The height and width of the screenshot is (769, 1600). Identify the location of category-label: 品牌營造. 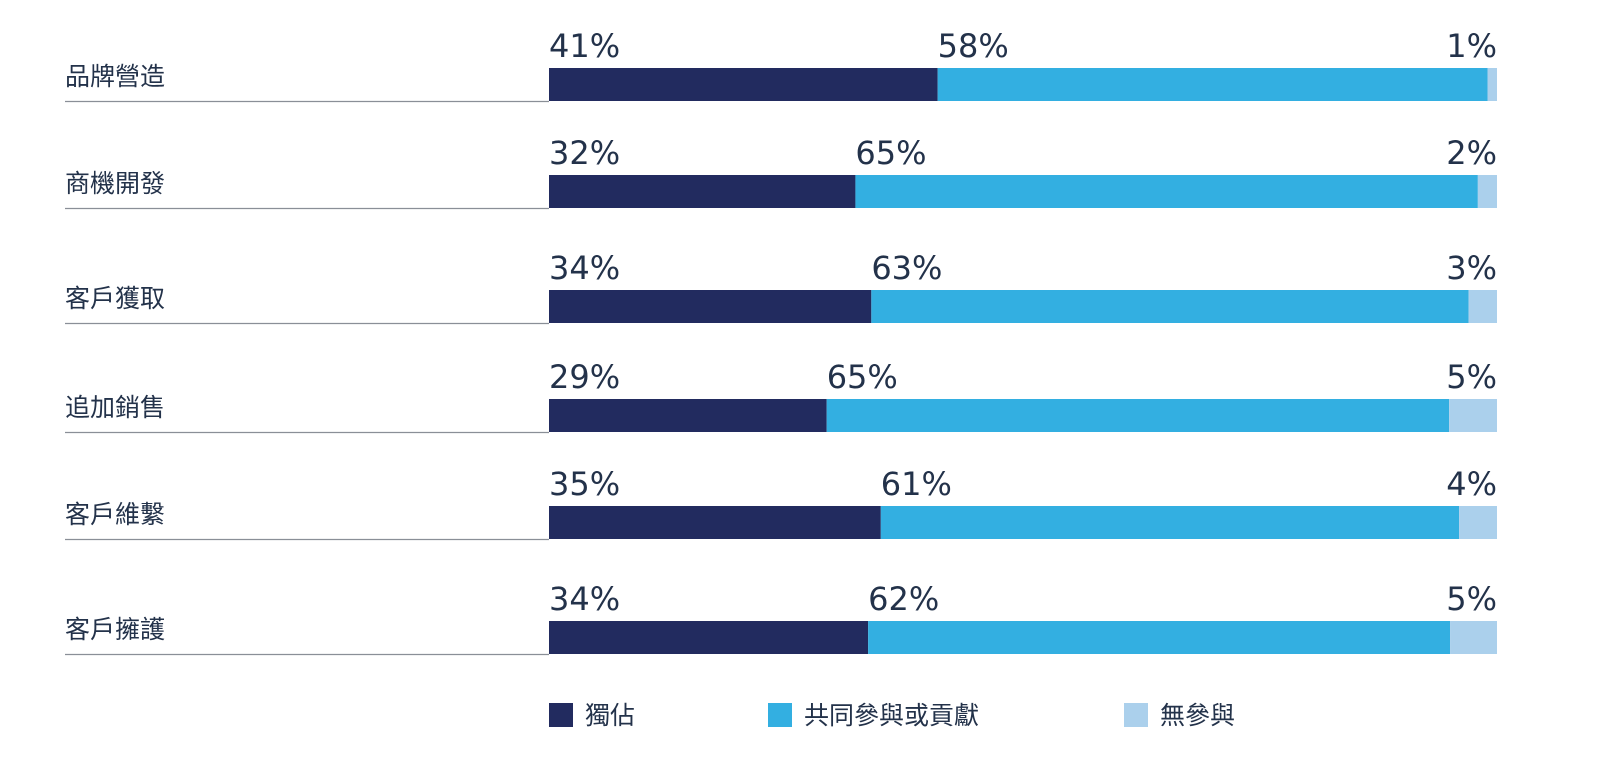
(115, 76).